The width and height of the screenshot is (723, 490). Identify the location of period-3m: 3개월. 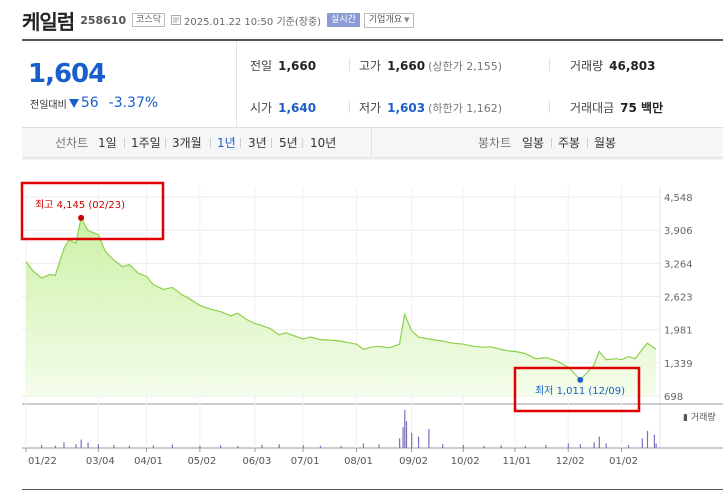
(187, 143).